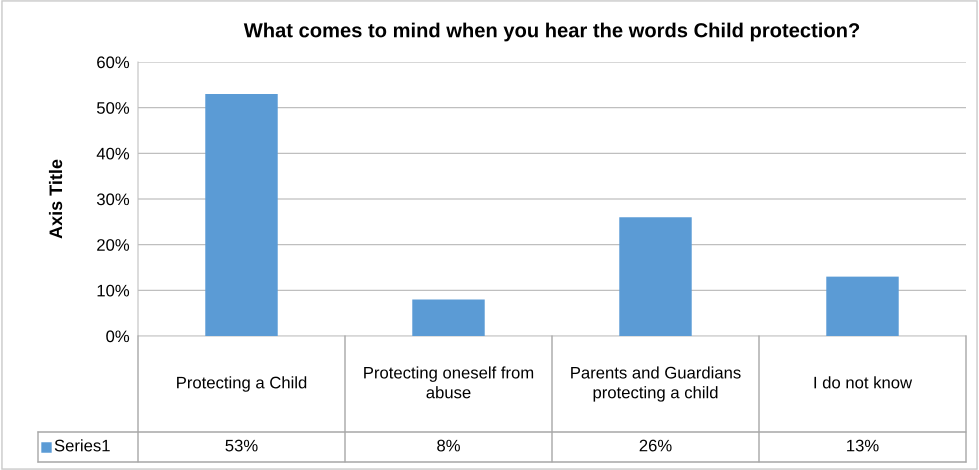 The image size is (979, 470). I want to click on data-label: 13%, so click(863, 446).